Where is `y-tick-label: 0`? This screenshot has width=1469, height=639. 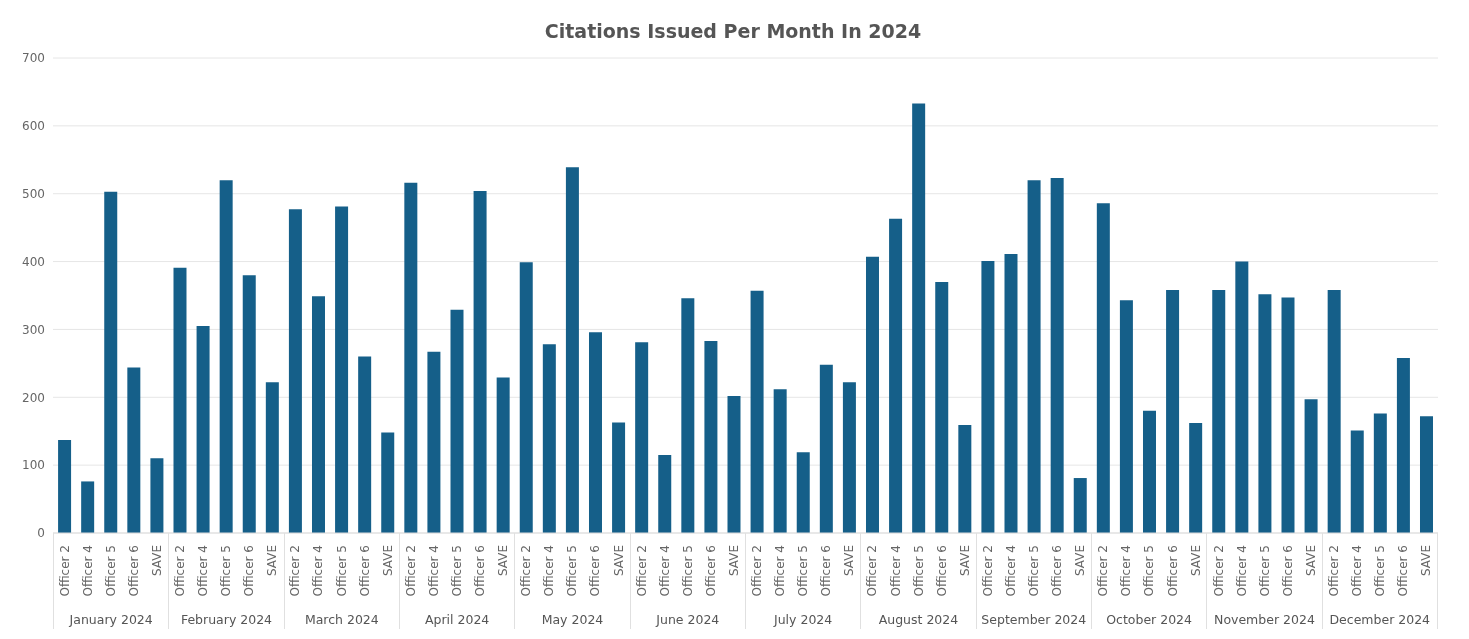 y-tick-label: 0 is located at coordinates (41, 533).